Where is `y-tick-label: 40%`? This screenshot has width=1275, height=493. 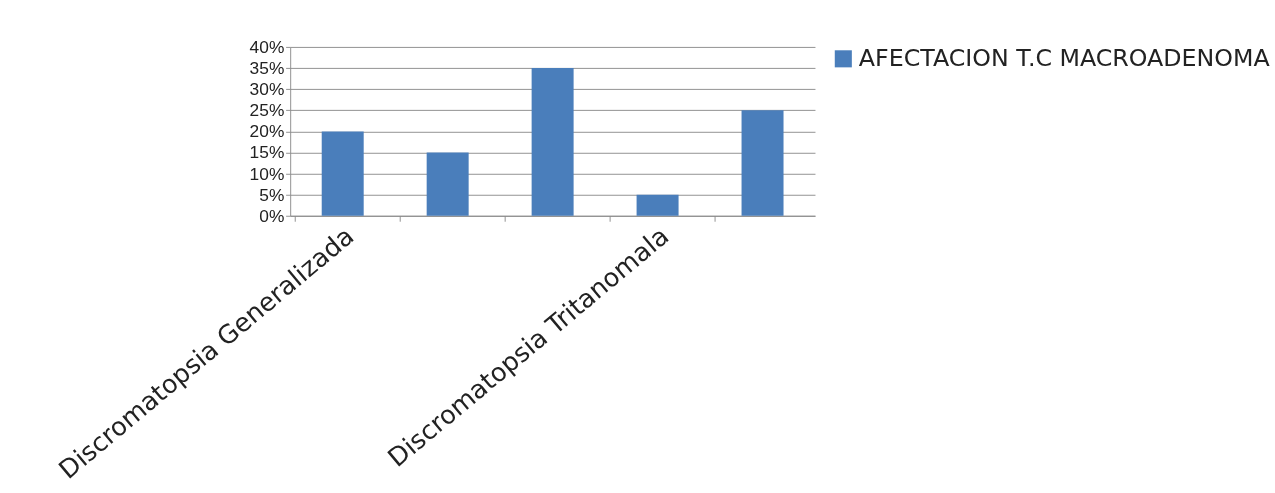
y-tick-label: 40% is located at coordinates (267, 46).